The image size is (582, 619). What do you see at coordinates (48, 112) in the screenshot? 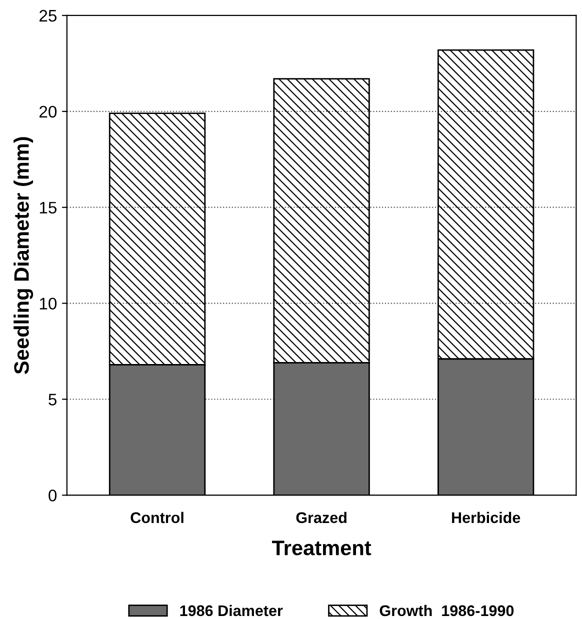
I see `y-tick-label: 20` at bounding box center [48, 112].